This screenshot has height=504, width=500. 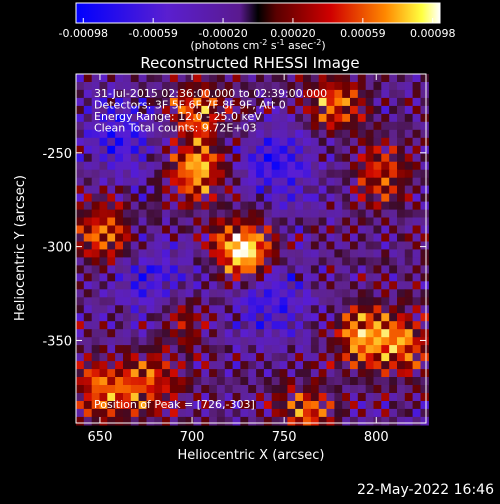 What do you see at coordinates (152, 33) in the screenshot?
I see `colorbar-tick-label: -0.00059` at bounding box center [152, 33].